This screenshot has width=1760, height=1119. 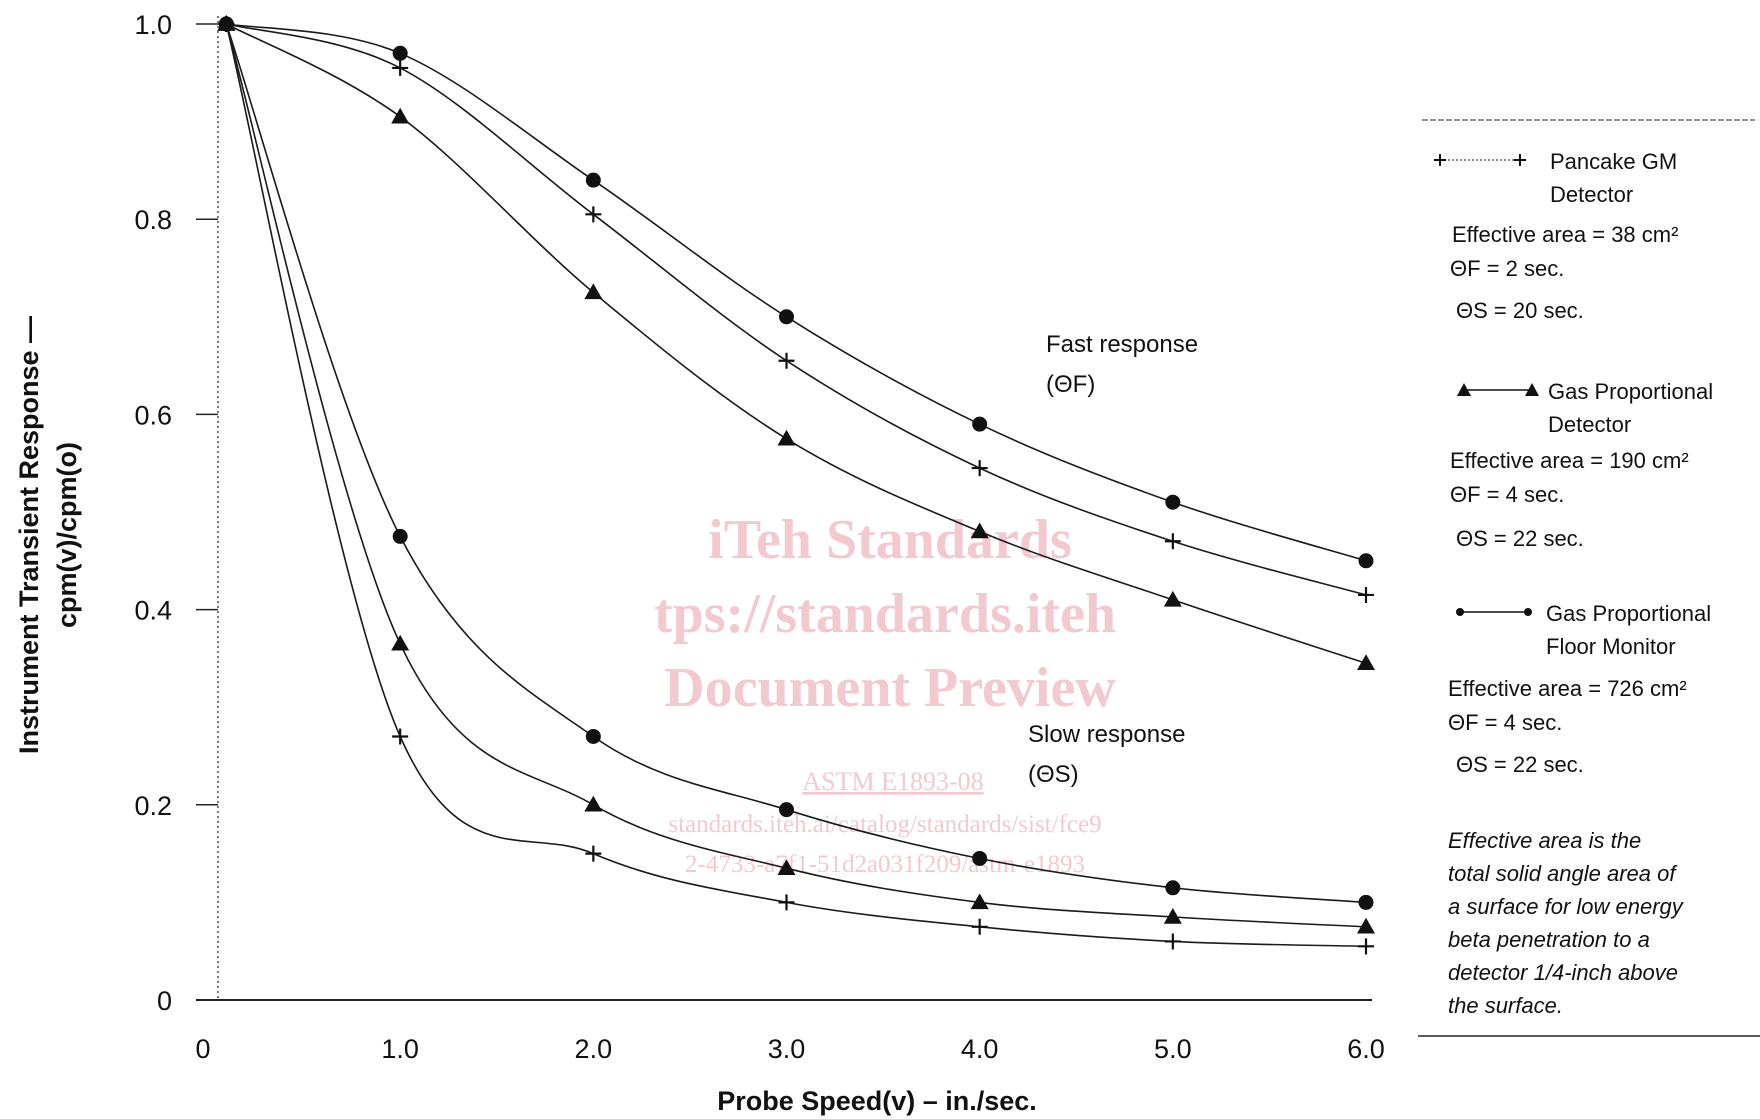 I want to click on watermark-line-2: tps://standards.iteh, so click(x=885, y=614).